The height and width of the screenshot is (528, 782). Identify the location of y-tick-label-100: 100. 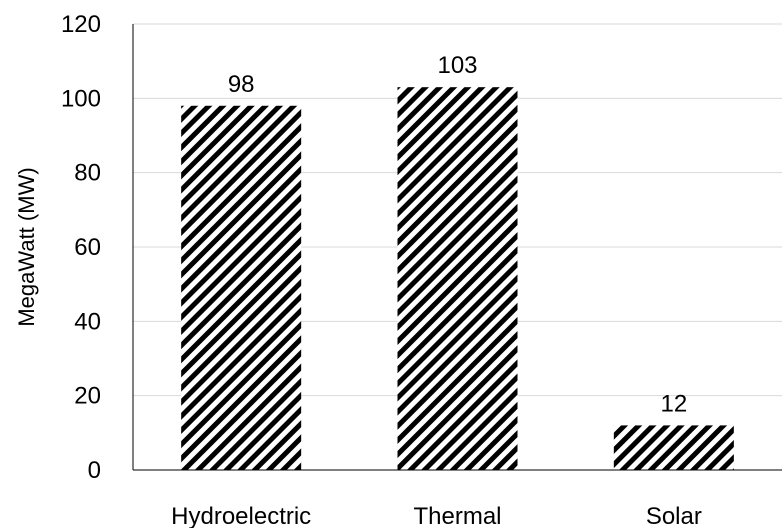
(81, 98).